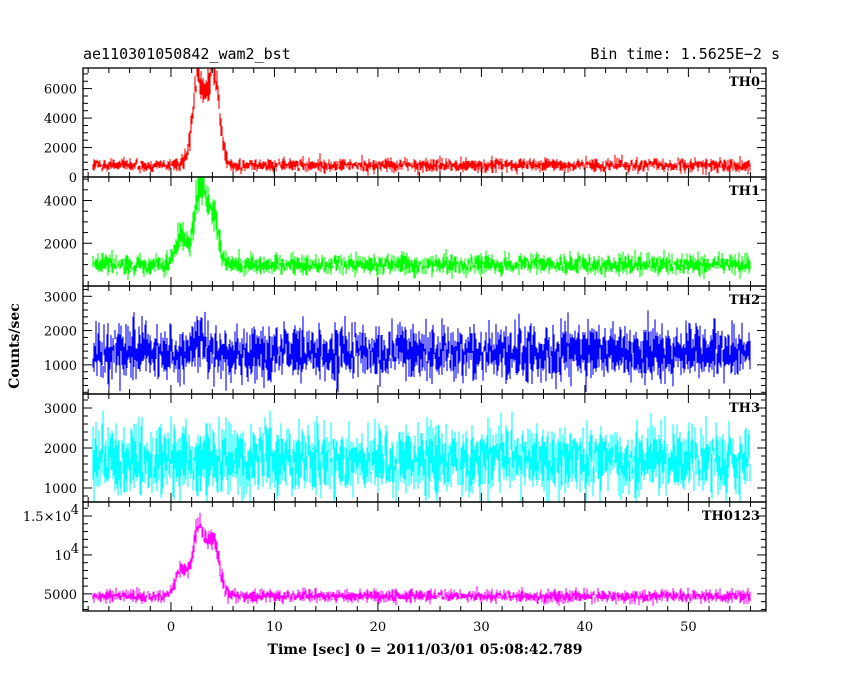  Describe the element at coordinates (60, 595) in the screenshot. I see `y-tick-label: 5000` at that location.